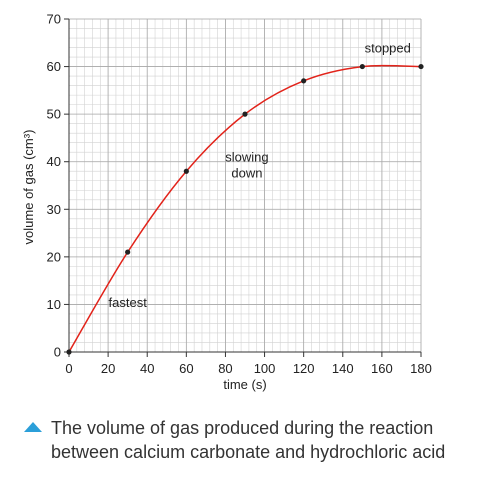 Image resolution: width=487 pixels, height=494 pixels. I want to click on y-tick-label: 40, so click(54, 161).